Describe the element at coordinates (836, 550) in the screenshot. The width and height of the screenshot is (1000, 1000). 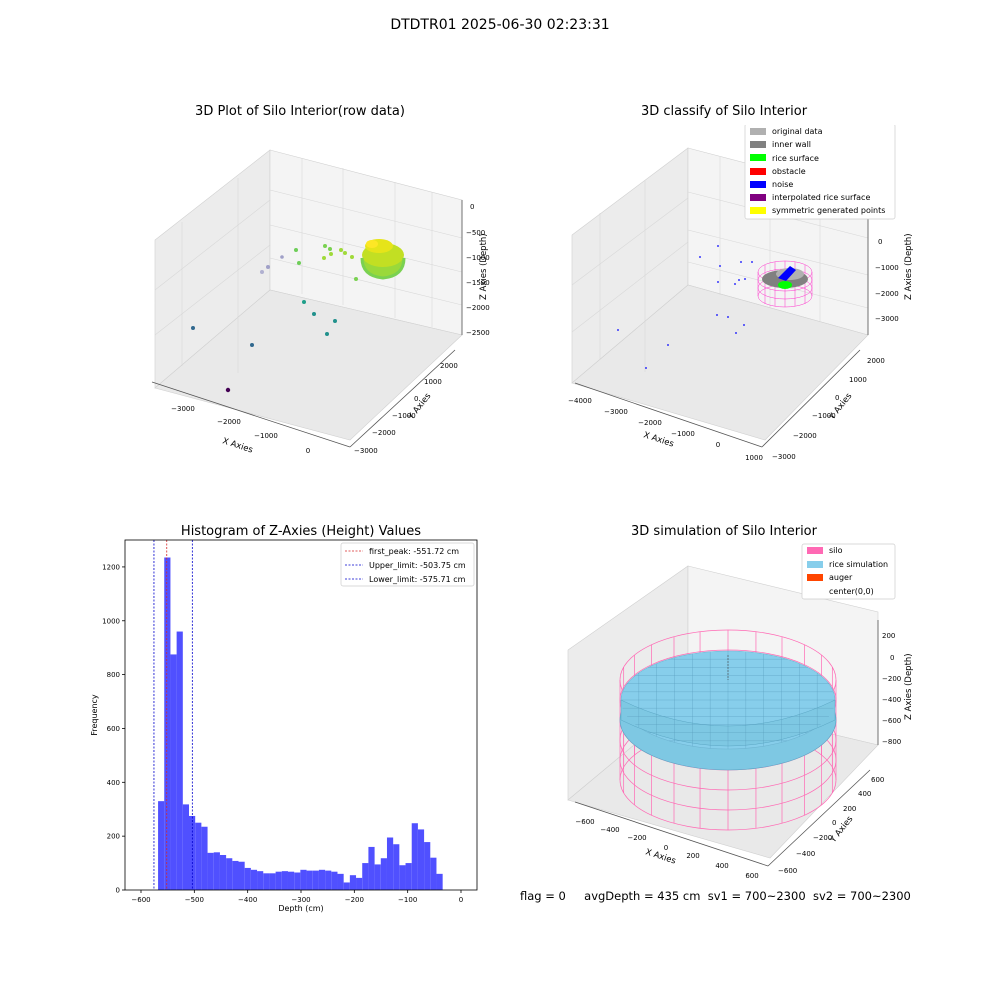
I see `legend-label: silo` at that location.